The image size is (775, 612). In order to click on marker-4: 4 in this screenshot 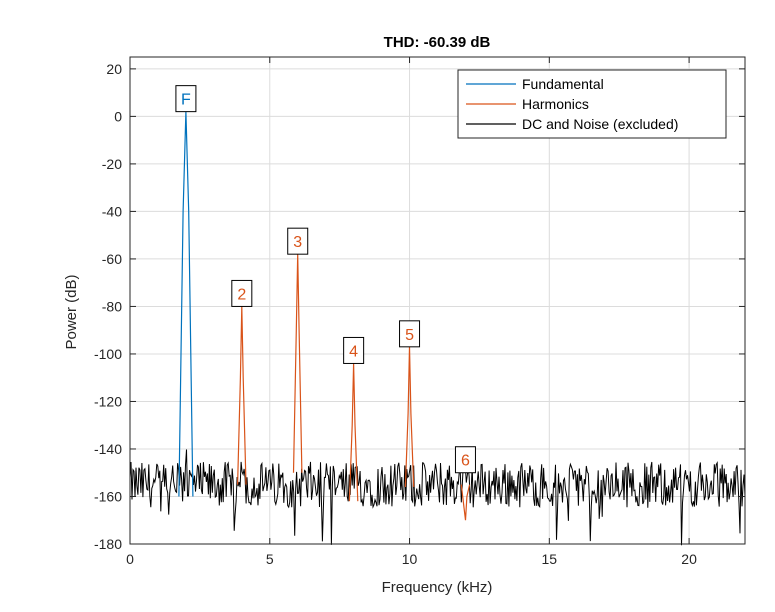, I will do `click(354, 350)`.